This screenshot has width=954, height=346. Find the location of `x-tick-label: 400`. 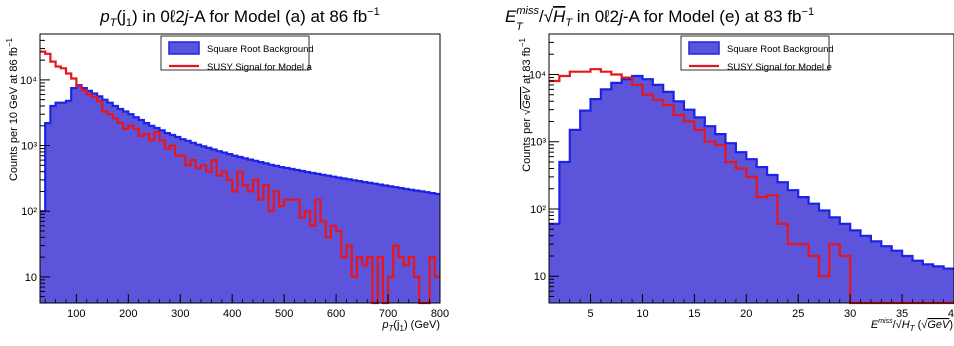

x-tick-label: 400 is located at coordinates (232, 314).